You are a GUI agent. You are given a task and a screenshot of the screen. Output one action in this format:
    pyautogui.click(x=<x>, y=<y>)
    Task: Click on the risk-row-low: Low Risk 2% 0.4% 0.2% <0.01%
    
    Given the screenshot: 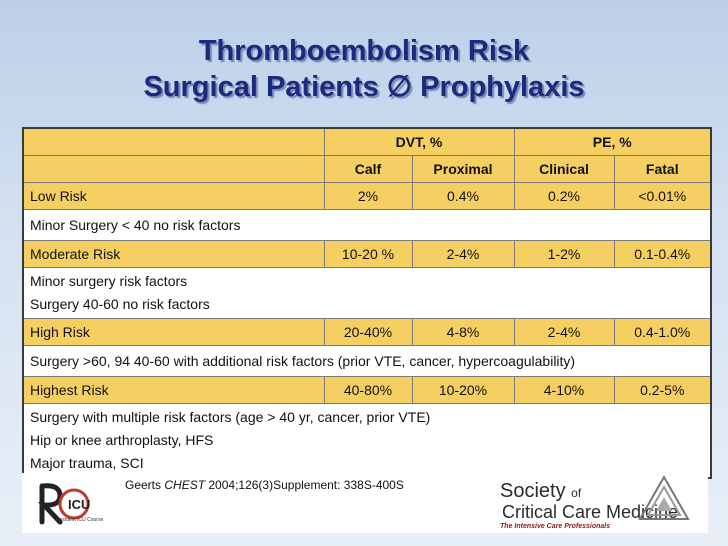 What is the action you would take?
    pyautogui.click(x=367, y=196)
    